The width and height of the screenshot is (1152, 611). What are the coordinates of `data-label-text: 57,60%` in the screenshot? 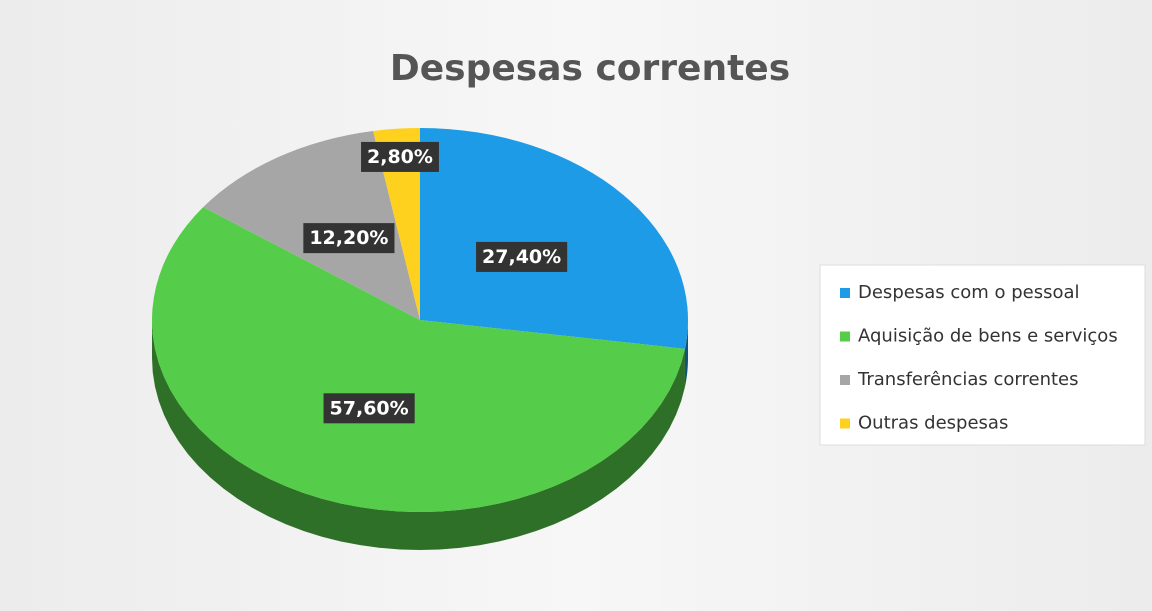 It's located at (369, 408).